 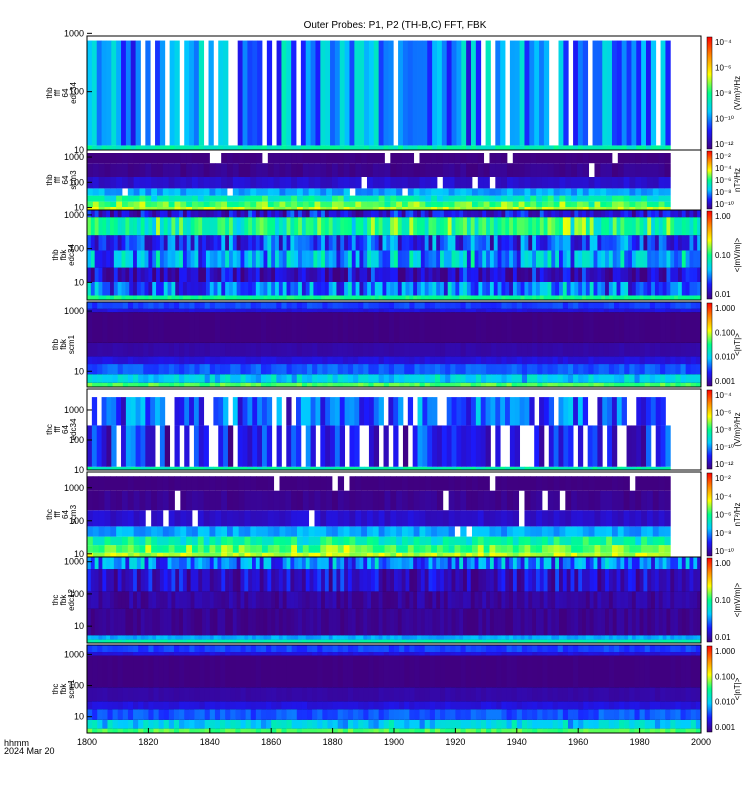 What do you see at coordinates (76, 182) in the screenshot?
I see `y-tick-label: 100` at bounding box center [76, 182].